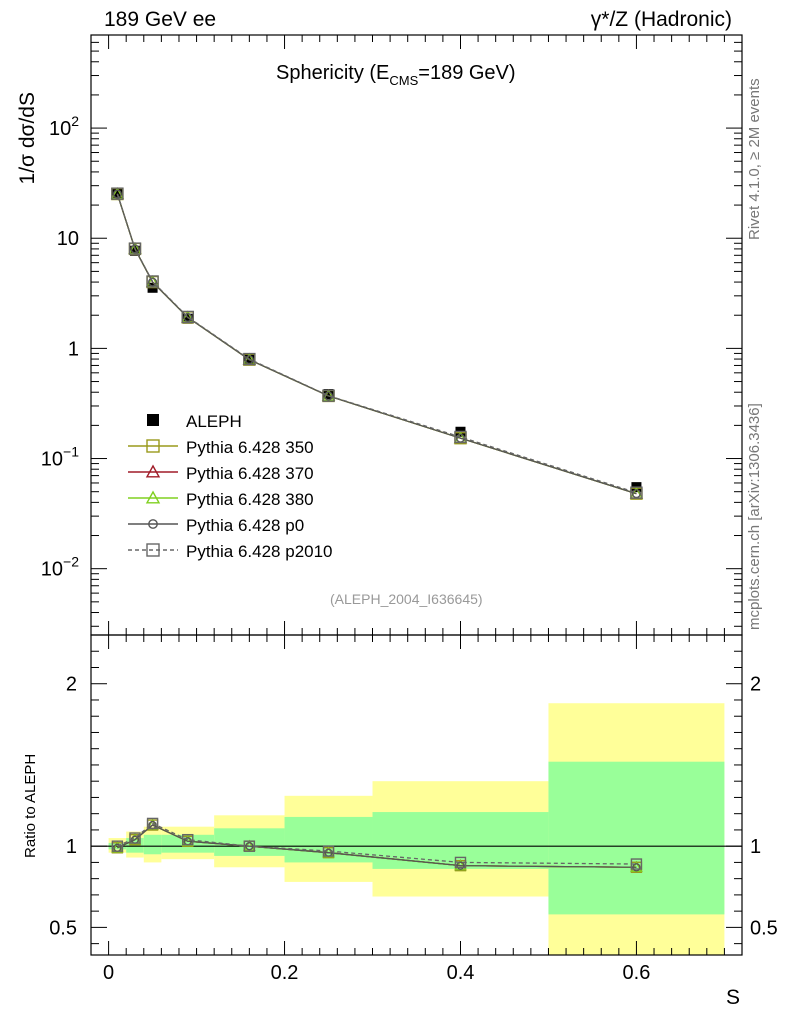 The height and width of the screenshot is (1024, 786). What do you see at coordinates (755, 685) in the screenshot?
I see `ratio-y-tick-label-right: 2` at bounding box center [755, 685].